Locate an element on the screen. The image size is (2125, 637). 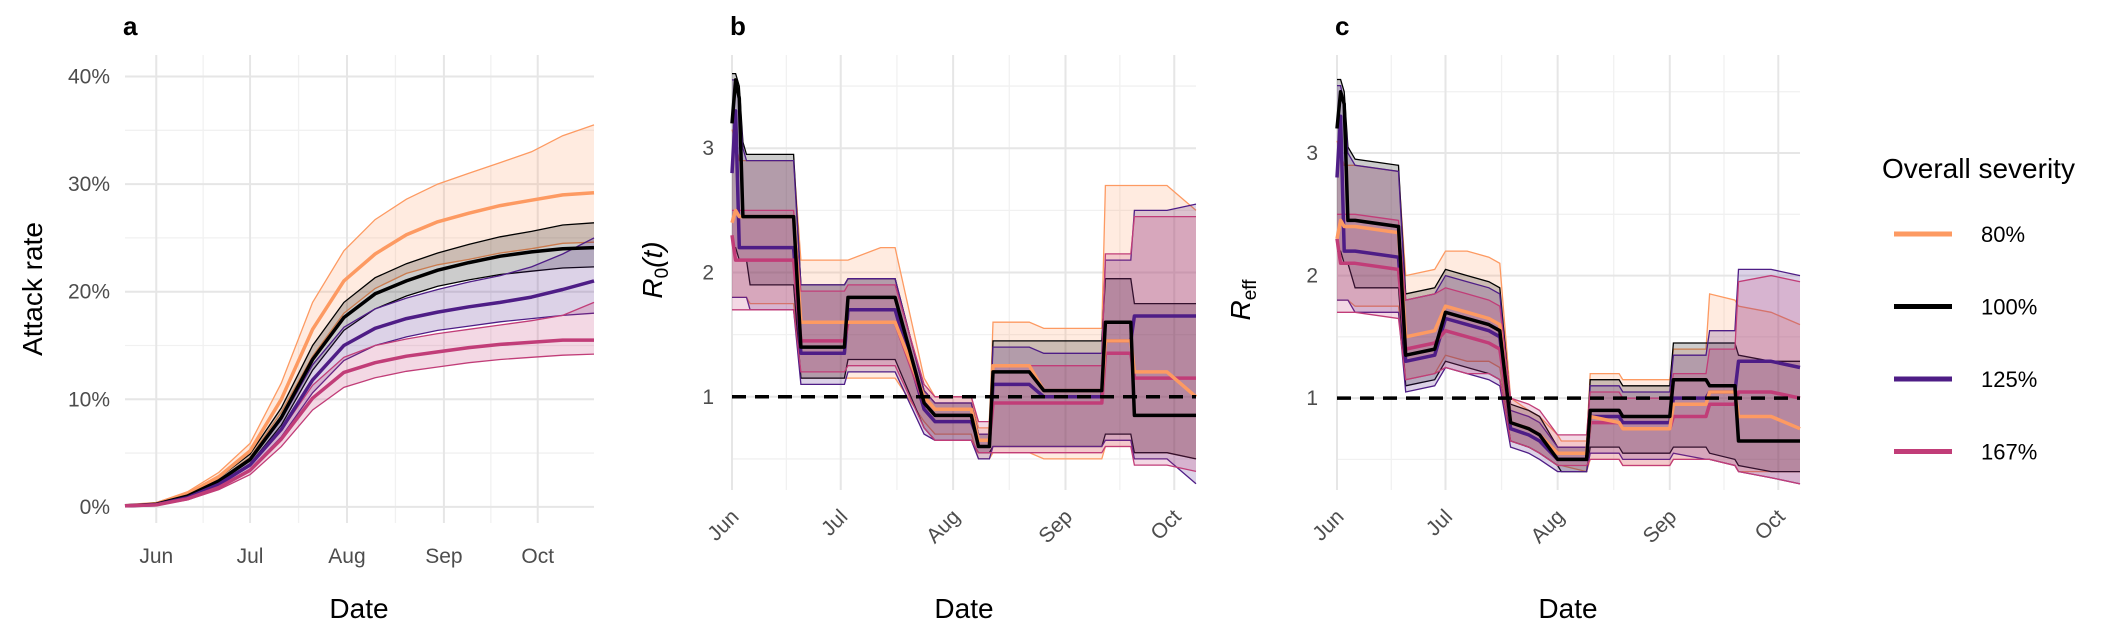
y-axis-title: R0(t) is located at coordinates (655, 269).